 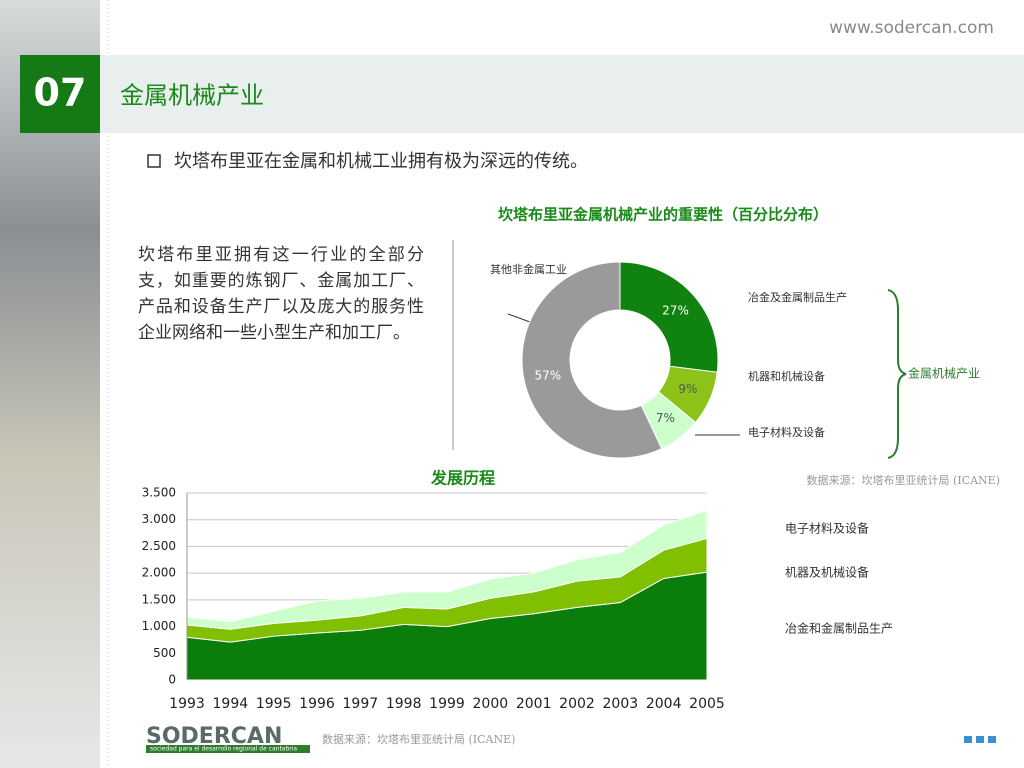 I want to click on section-number: 07, so click(x=60, y=93).